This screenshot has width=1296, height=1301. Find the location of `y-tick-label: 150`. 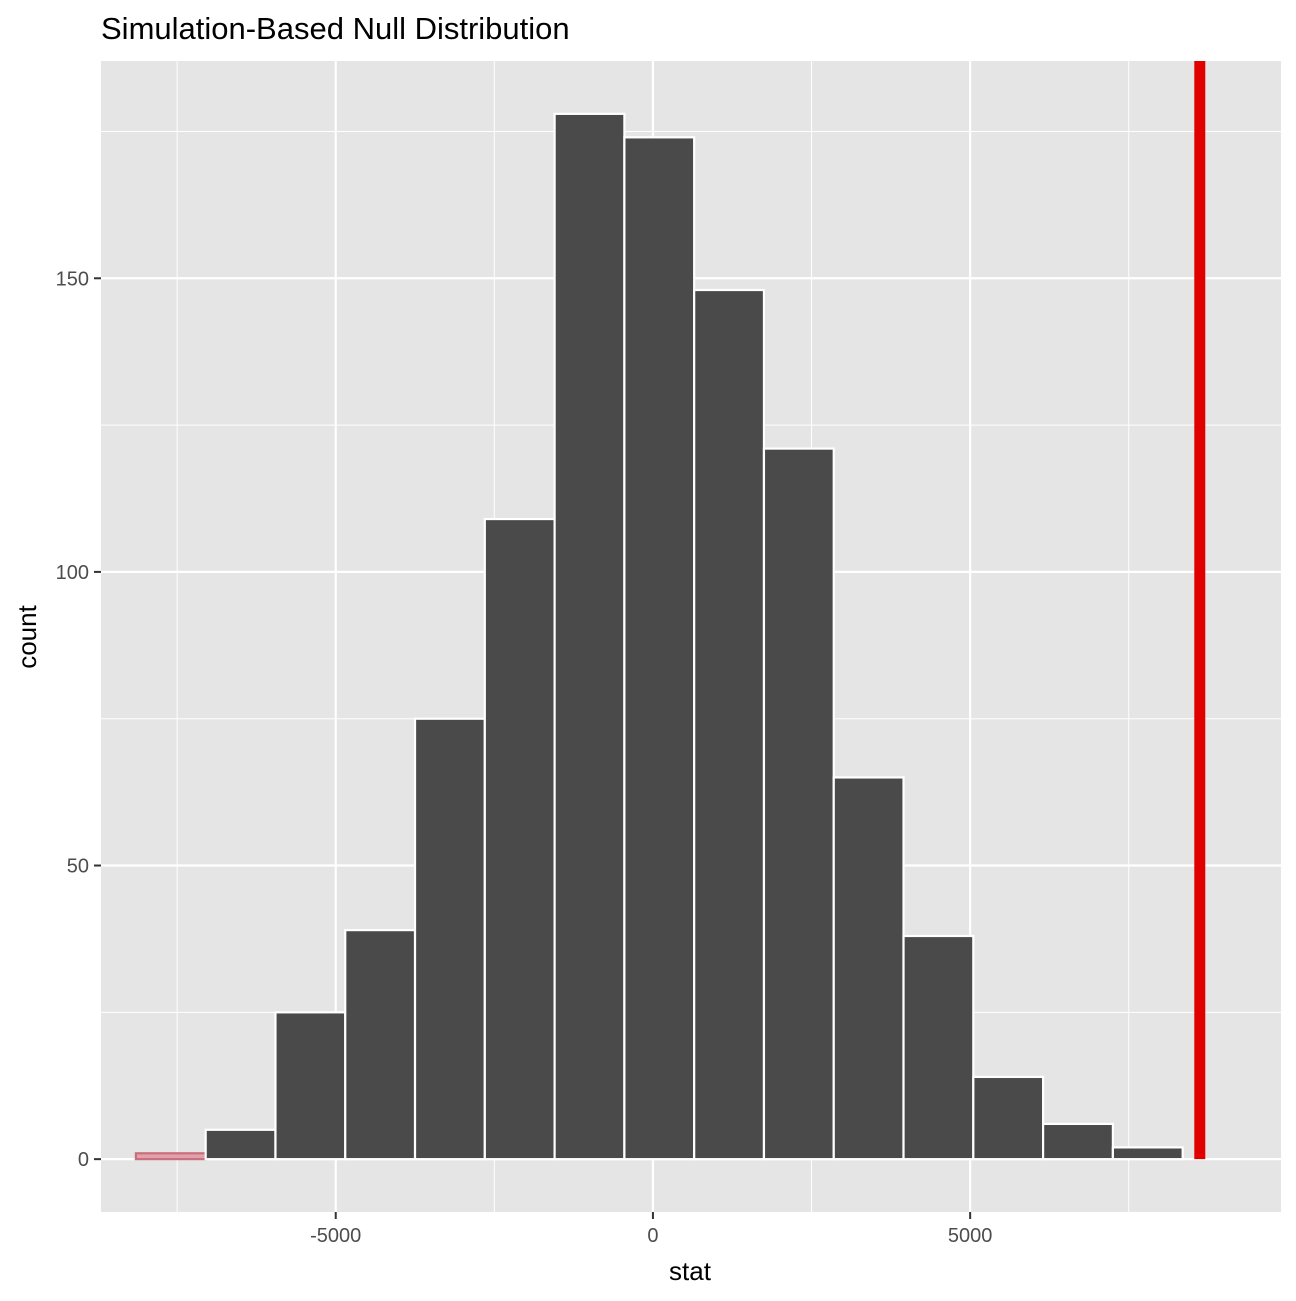

y-tick-label: 150 is located at coordinates (72, 279).